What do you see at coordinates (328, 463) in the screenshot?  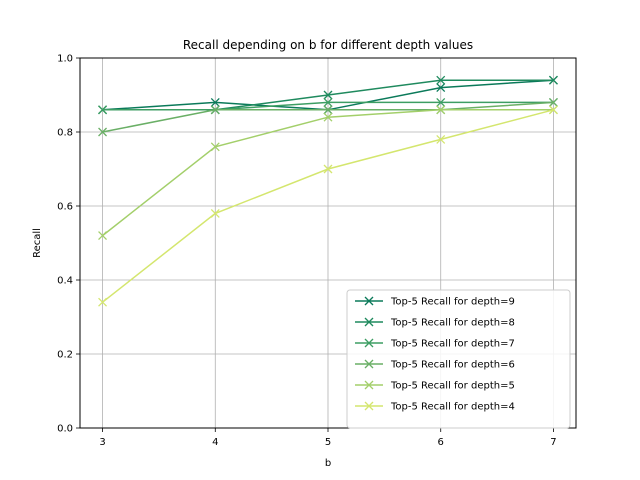 I see `x-axis-label: b` at bounding box center [328, 463].